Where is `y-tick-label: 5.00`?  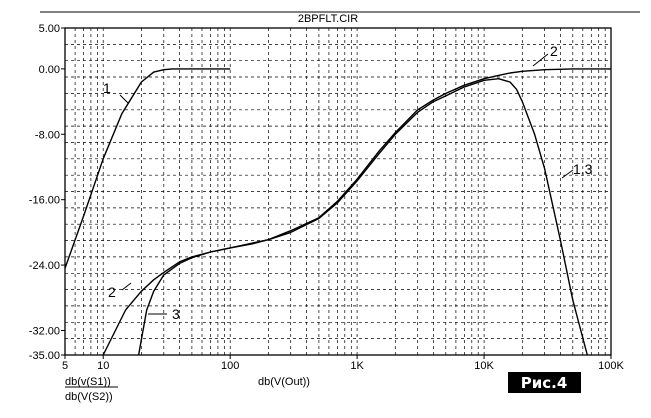 y-tick-label: 5.00 is located at coordinates (49, 29).